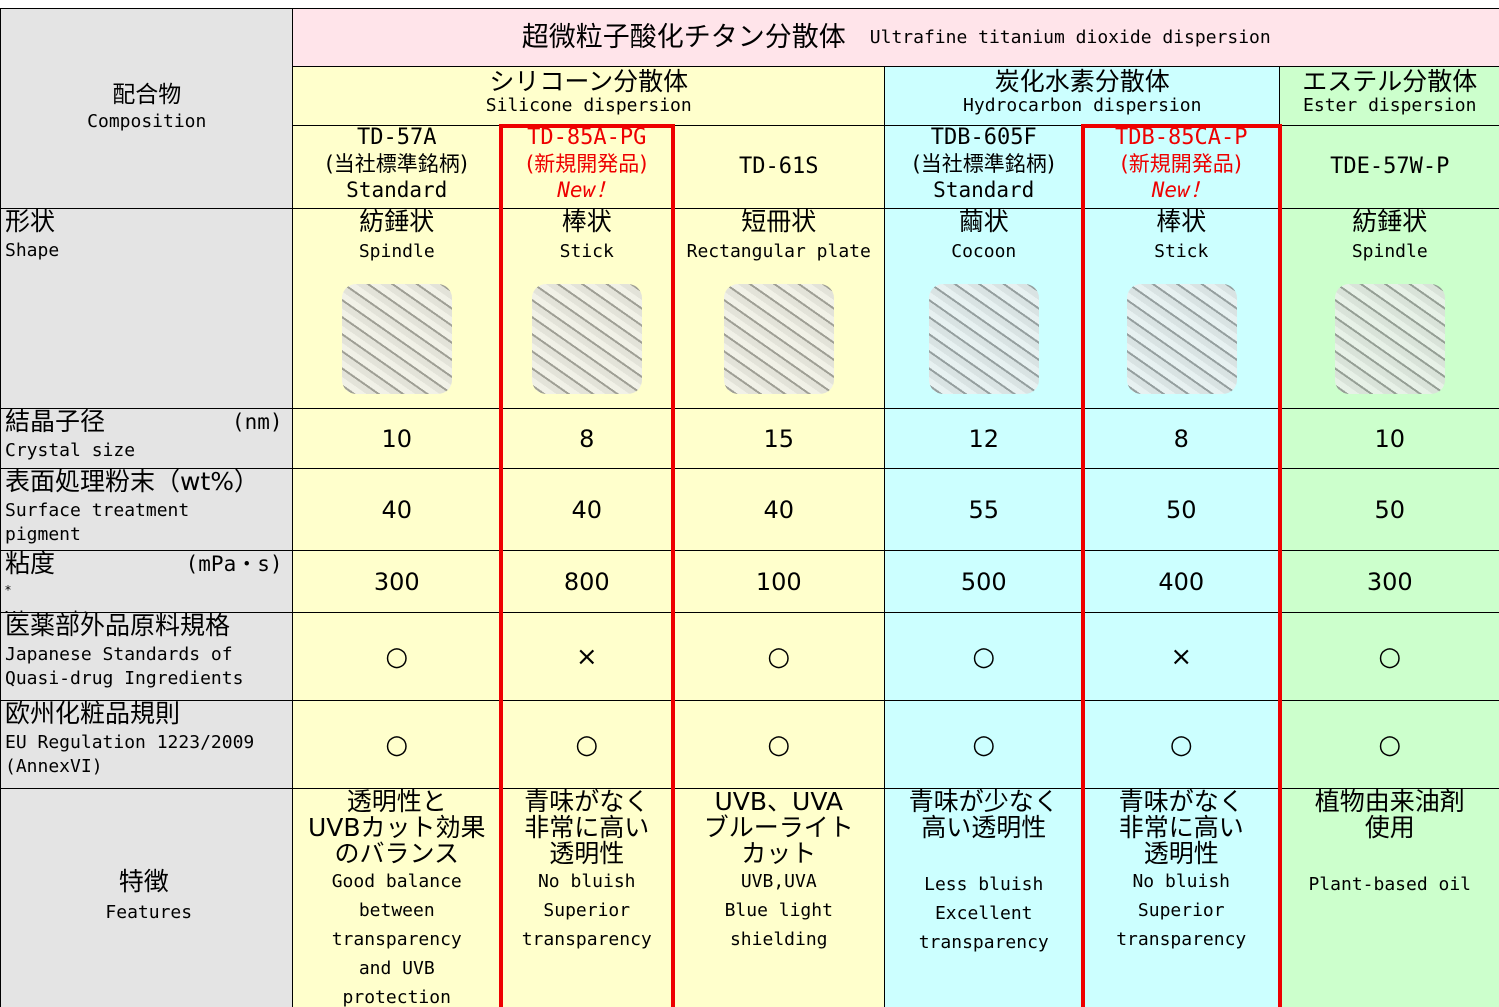  What do you see at coordinates (589, 81) in the screenshot?
I see `group-ja: シリコーン分散体` at bounding box center [589, 81].